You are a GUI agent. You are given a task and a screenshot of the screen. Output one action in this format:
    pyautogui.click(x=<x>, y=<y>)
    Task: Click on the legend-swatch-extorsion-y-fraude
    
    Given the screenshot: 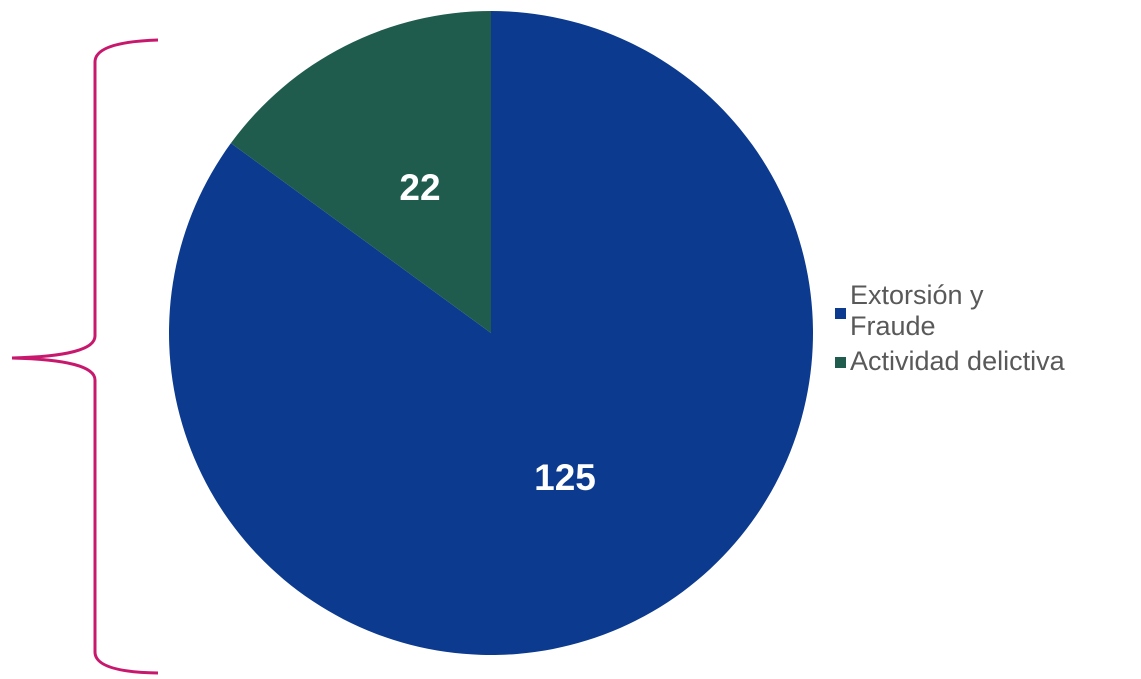 What is the action you would take?
    pyautogui.click(x=840, y=313)
    